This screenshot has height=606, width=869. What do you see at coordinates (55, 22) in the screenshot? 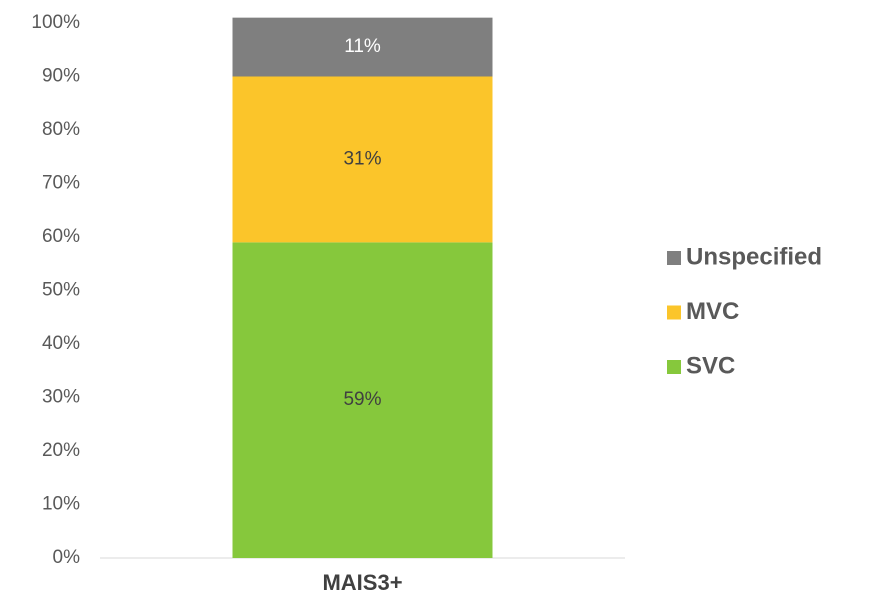
I see `y-tick-label: 100%` at bounding box center [55, 22].